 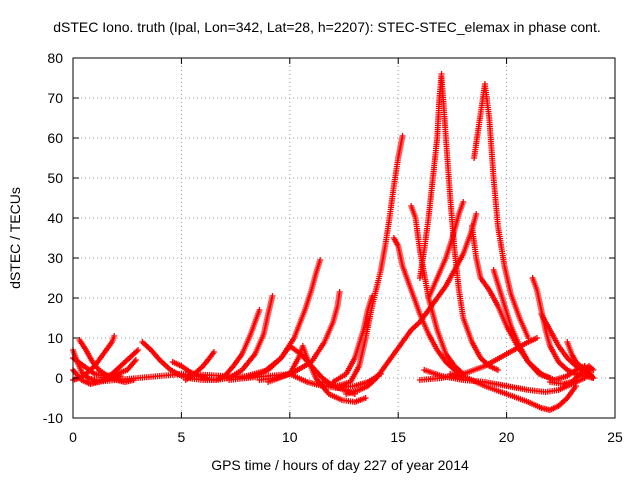 I want to click on y-tick-label: 80, so click(x=55, y=58).